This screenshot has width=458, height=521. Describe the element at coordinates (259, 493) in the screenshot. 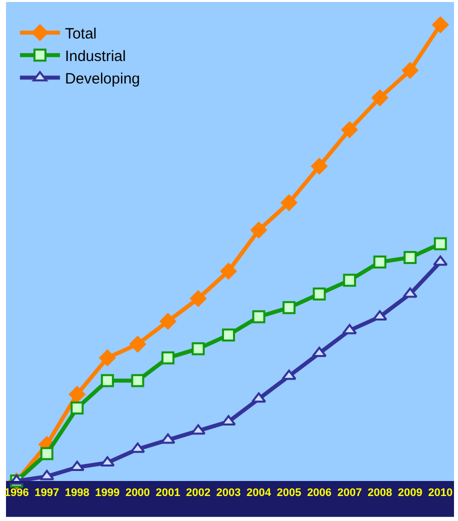

I see `x-tick-label: 2004` at that location.